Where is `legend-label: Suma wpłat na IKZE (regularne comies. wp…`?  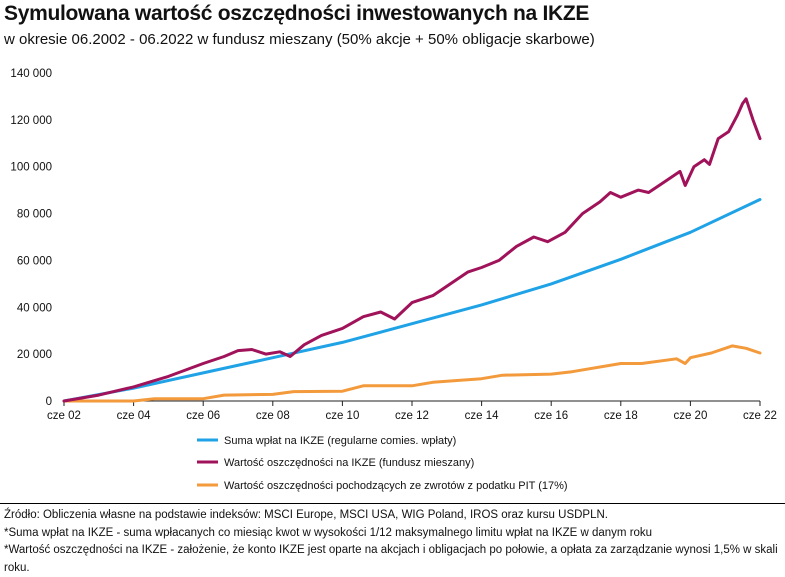 legend-label: Suma wpłat na IKZE (regularne comies. wp… is located at coordinates (340, 441).